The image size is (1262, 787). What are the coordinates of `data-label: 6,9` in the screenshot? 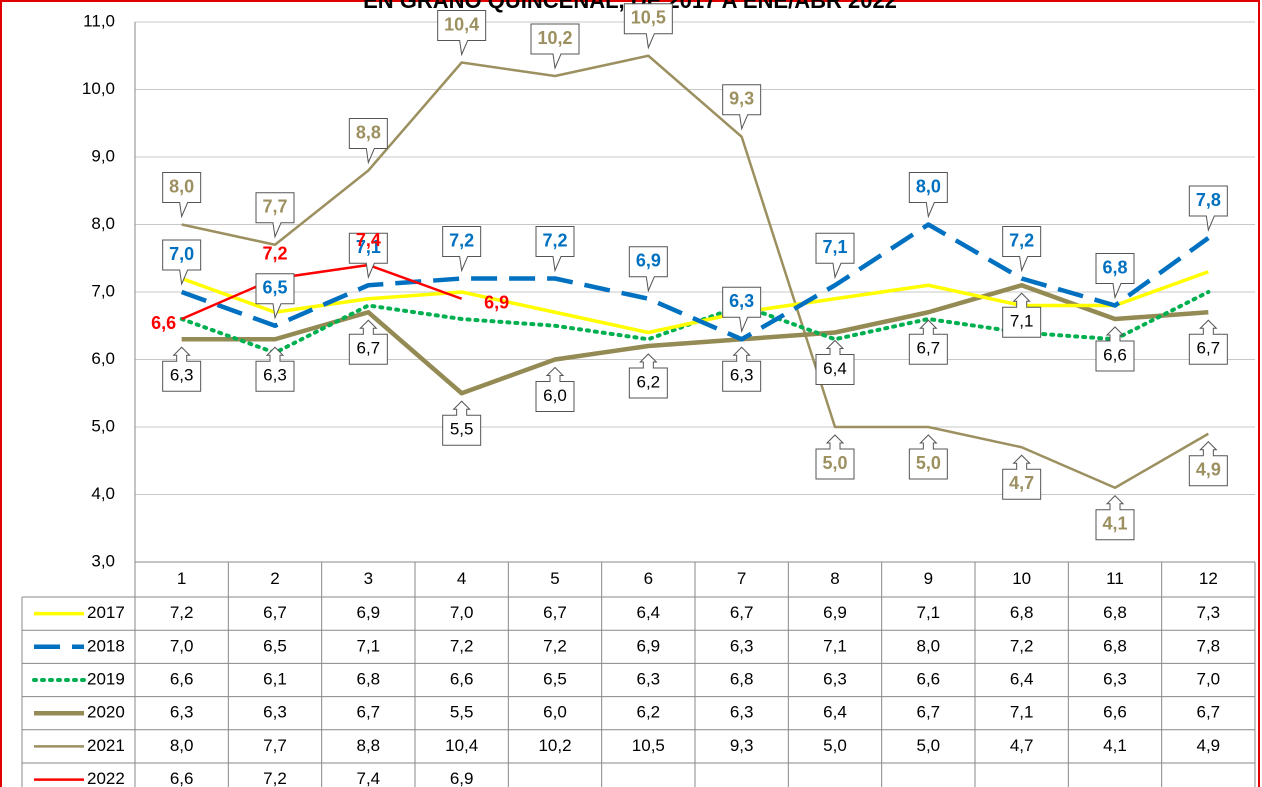 It's located at (648, 261).